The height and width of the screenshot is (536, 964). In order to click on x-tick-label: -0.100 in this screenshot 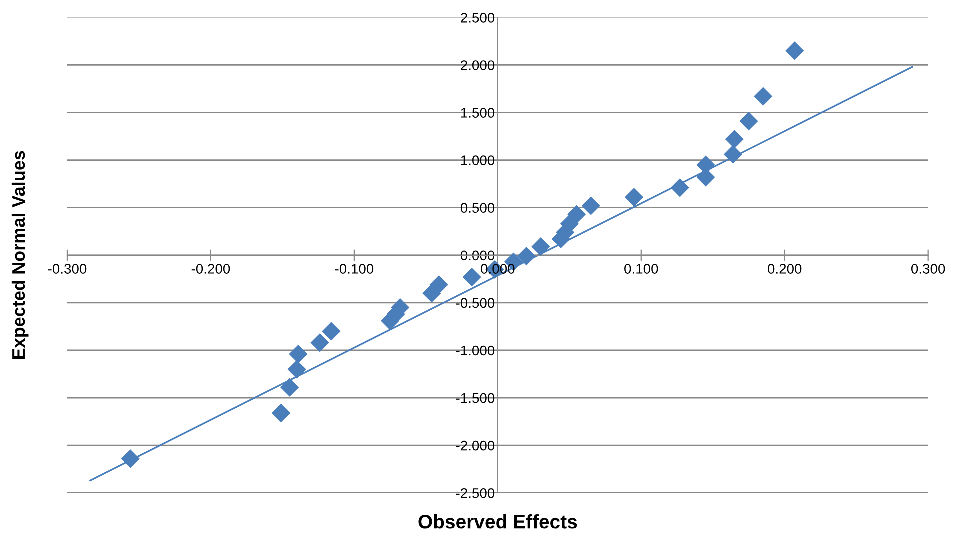, I will do `click(354, 269)`.